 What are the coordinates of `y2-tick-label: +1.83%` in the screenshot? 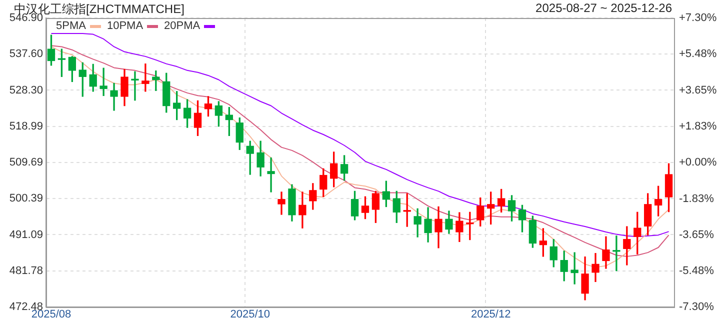 It's located at (698, 126).